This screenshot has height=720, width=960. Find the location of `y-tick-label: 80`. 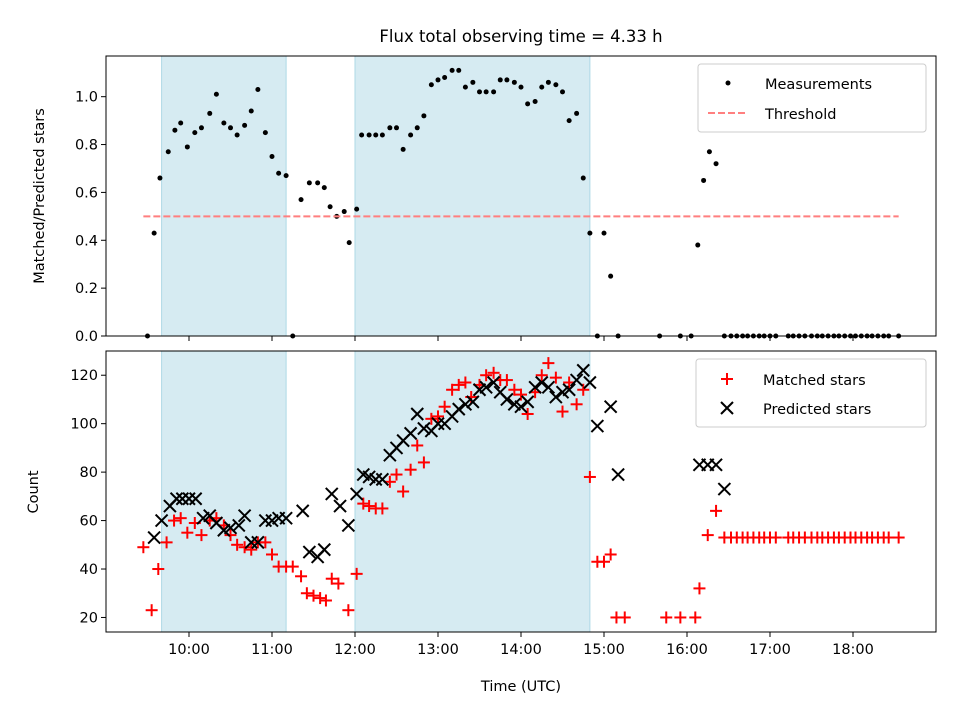

y-tick-label: 80 is located at coordinates (89, 473).